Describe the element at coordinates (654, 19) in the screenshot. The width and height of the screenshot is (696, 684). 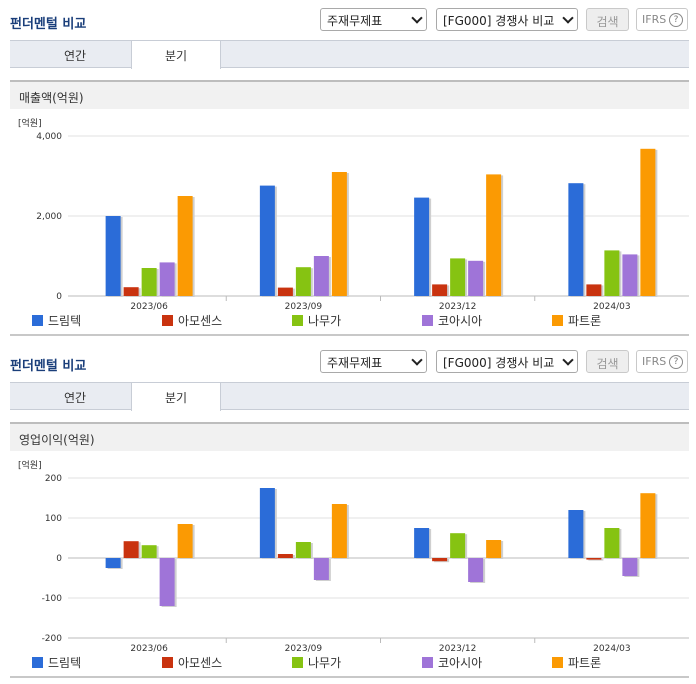
I see `ifrs-label: IFRS` at that location.